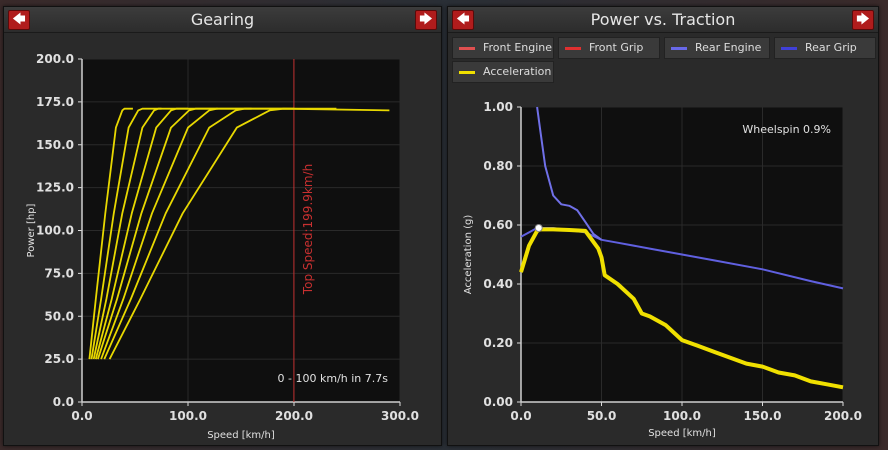  I want to click on legend-label: Rear Engine, so click(728, 47).